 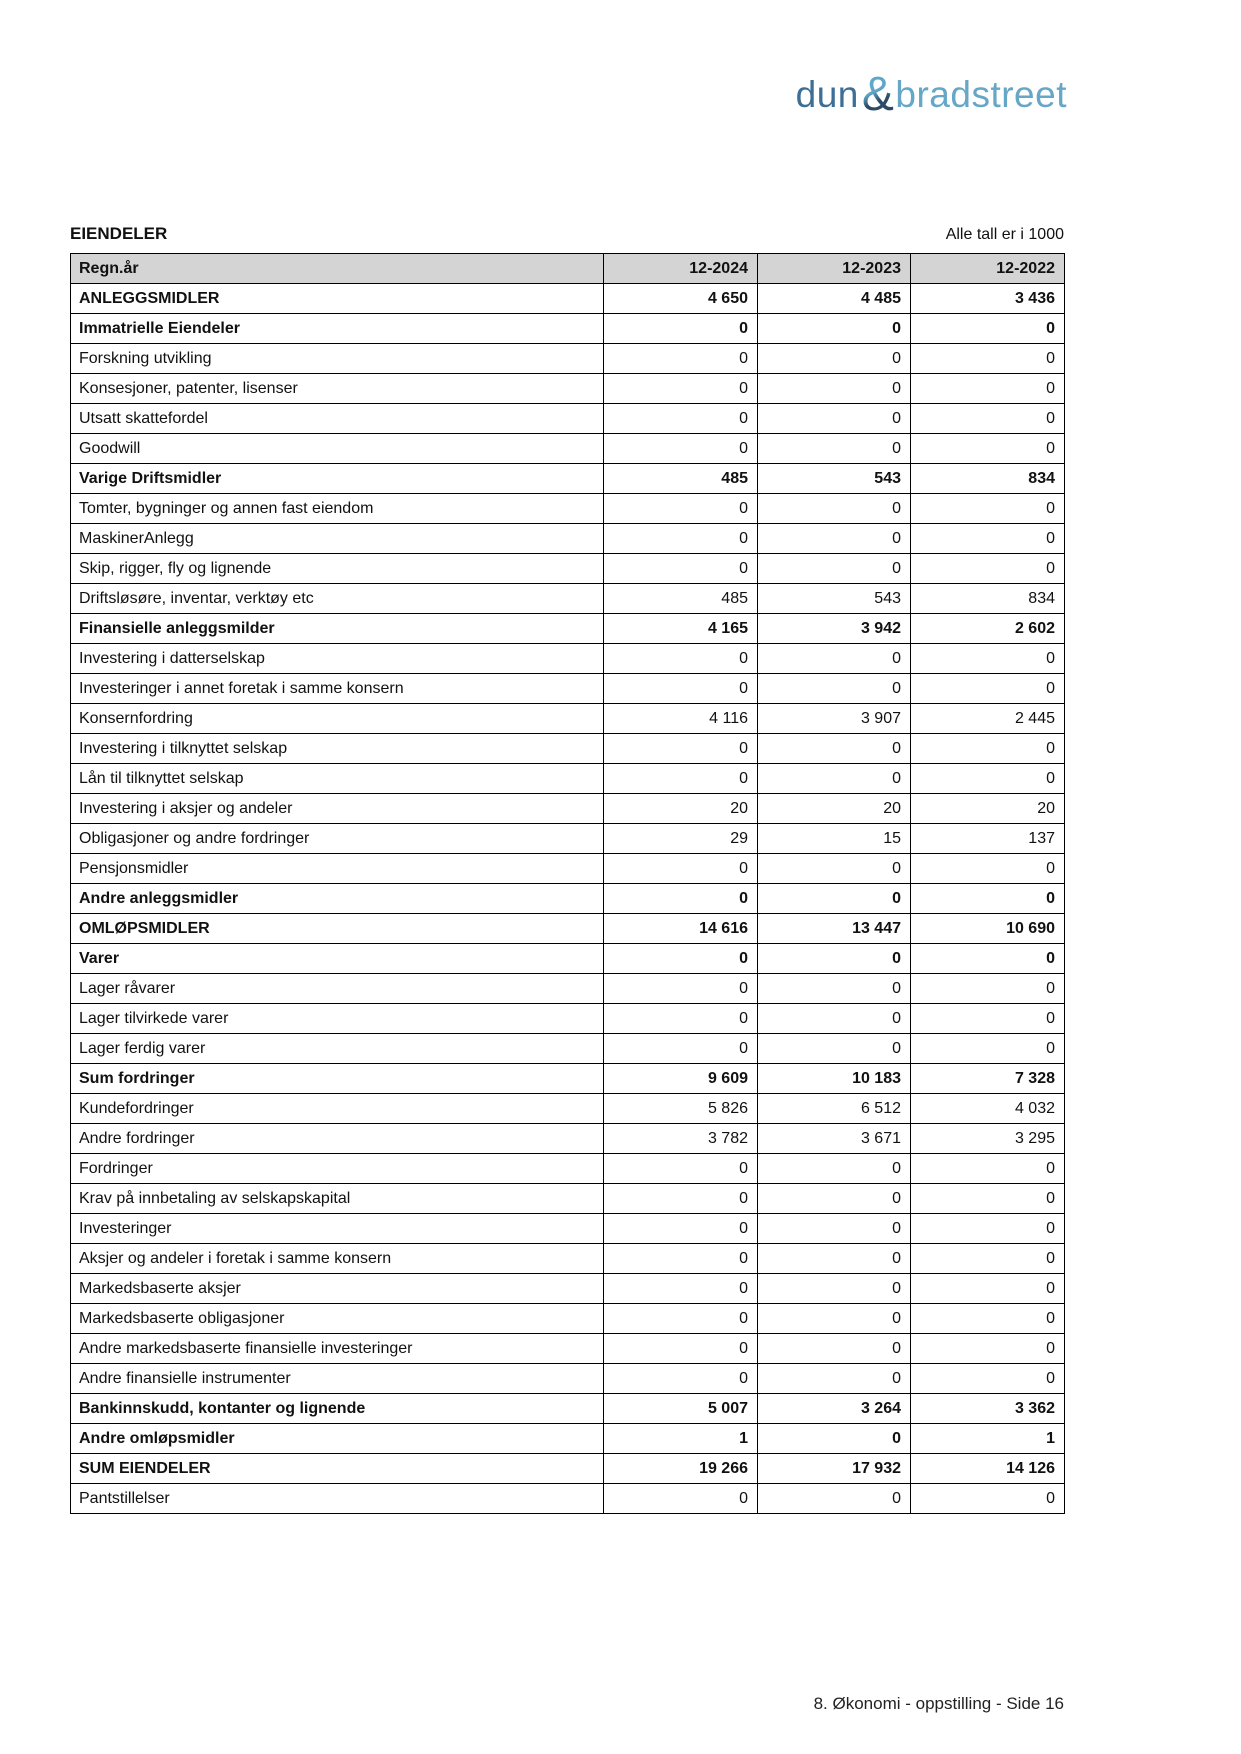 I want to click on table-row: Markedsbaserte obligasjoner 0 0 0, so click(x=567, y=1318).